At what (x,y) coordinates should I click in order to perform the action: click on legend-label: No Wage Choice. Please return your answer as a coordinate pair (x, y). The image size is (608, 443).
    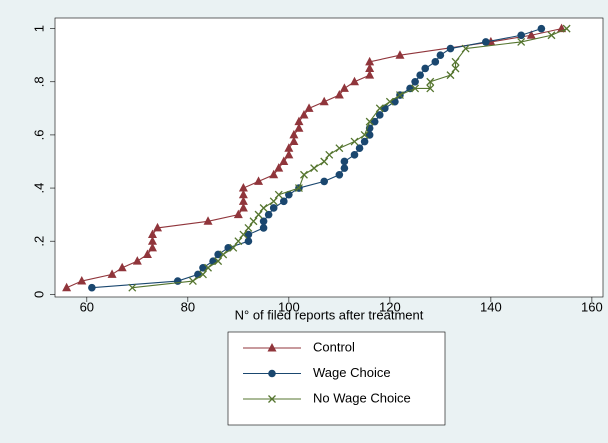
    Looking at the image, I should click on (362, 397).